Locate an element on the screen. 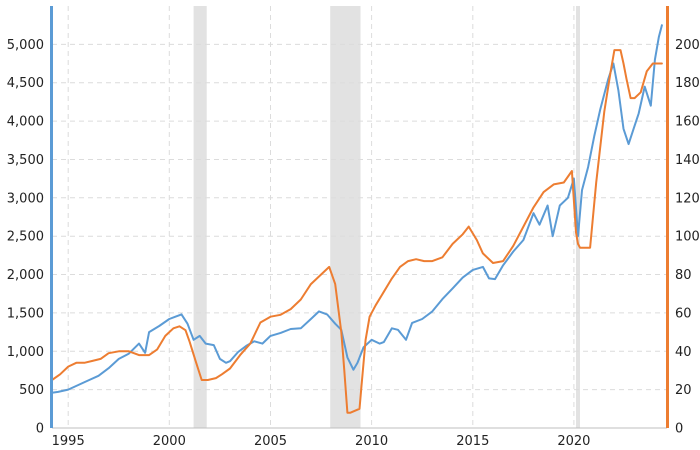 The height and width of the screenshot is (450, 700). y-right-tick-label: 120 is located at coordinates (687, 198).